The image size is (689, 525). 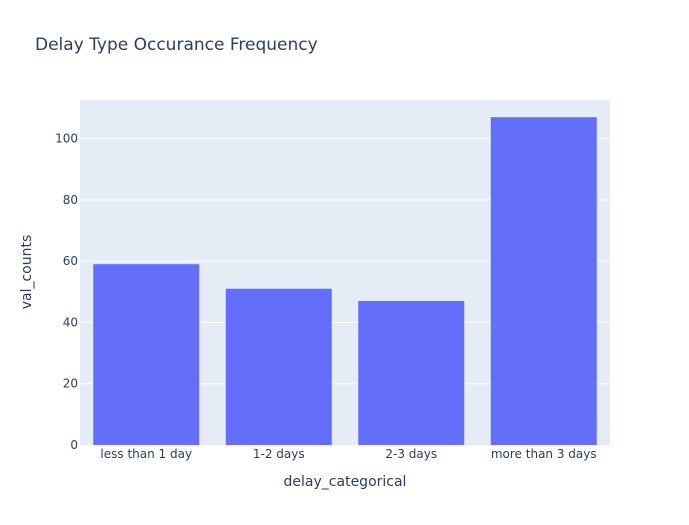 What do you see at coordinates (66, 139) in the screenshot?
I see `y-tick-label: 100` at bounding box center [66, 139].